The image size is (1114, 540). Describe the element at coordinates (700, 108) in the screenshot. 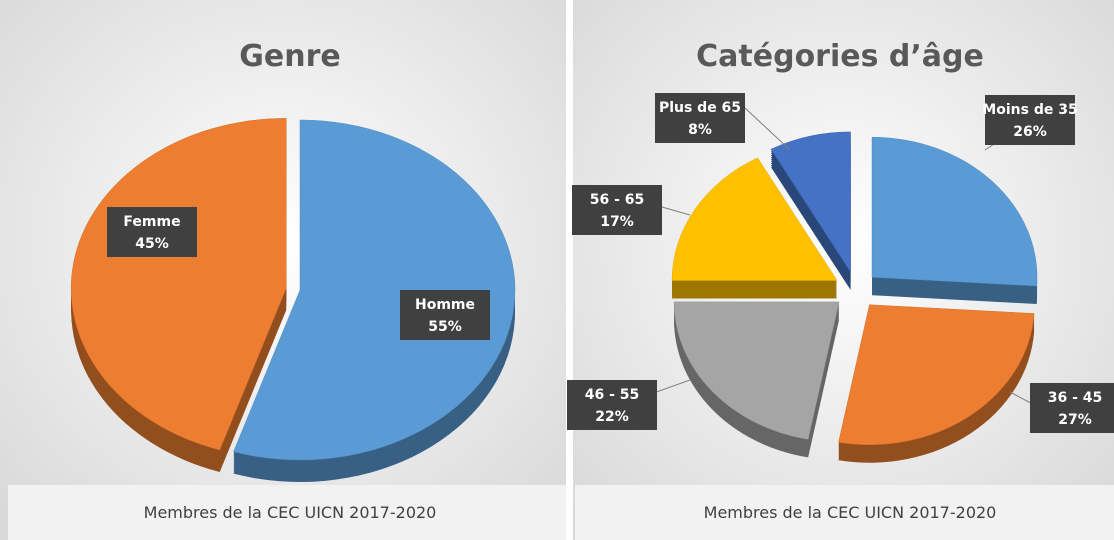

I see `data-label-name: Plus de 65` at that location.